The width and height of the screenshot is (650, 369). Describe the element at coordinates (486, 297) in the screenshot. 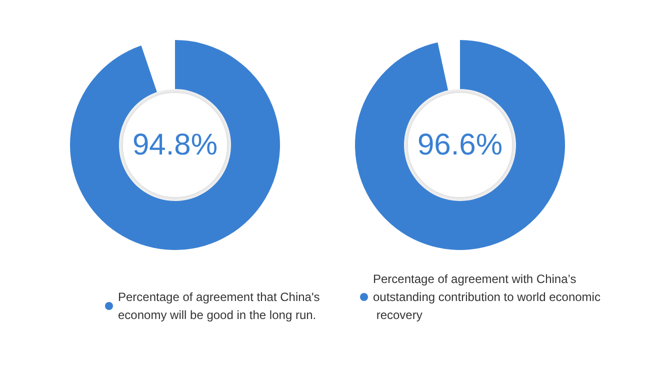

I see `legend-label: Percentage of agreement with China’s outstanding contribution to world economic recovery` at that location.